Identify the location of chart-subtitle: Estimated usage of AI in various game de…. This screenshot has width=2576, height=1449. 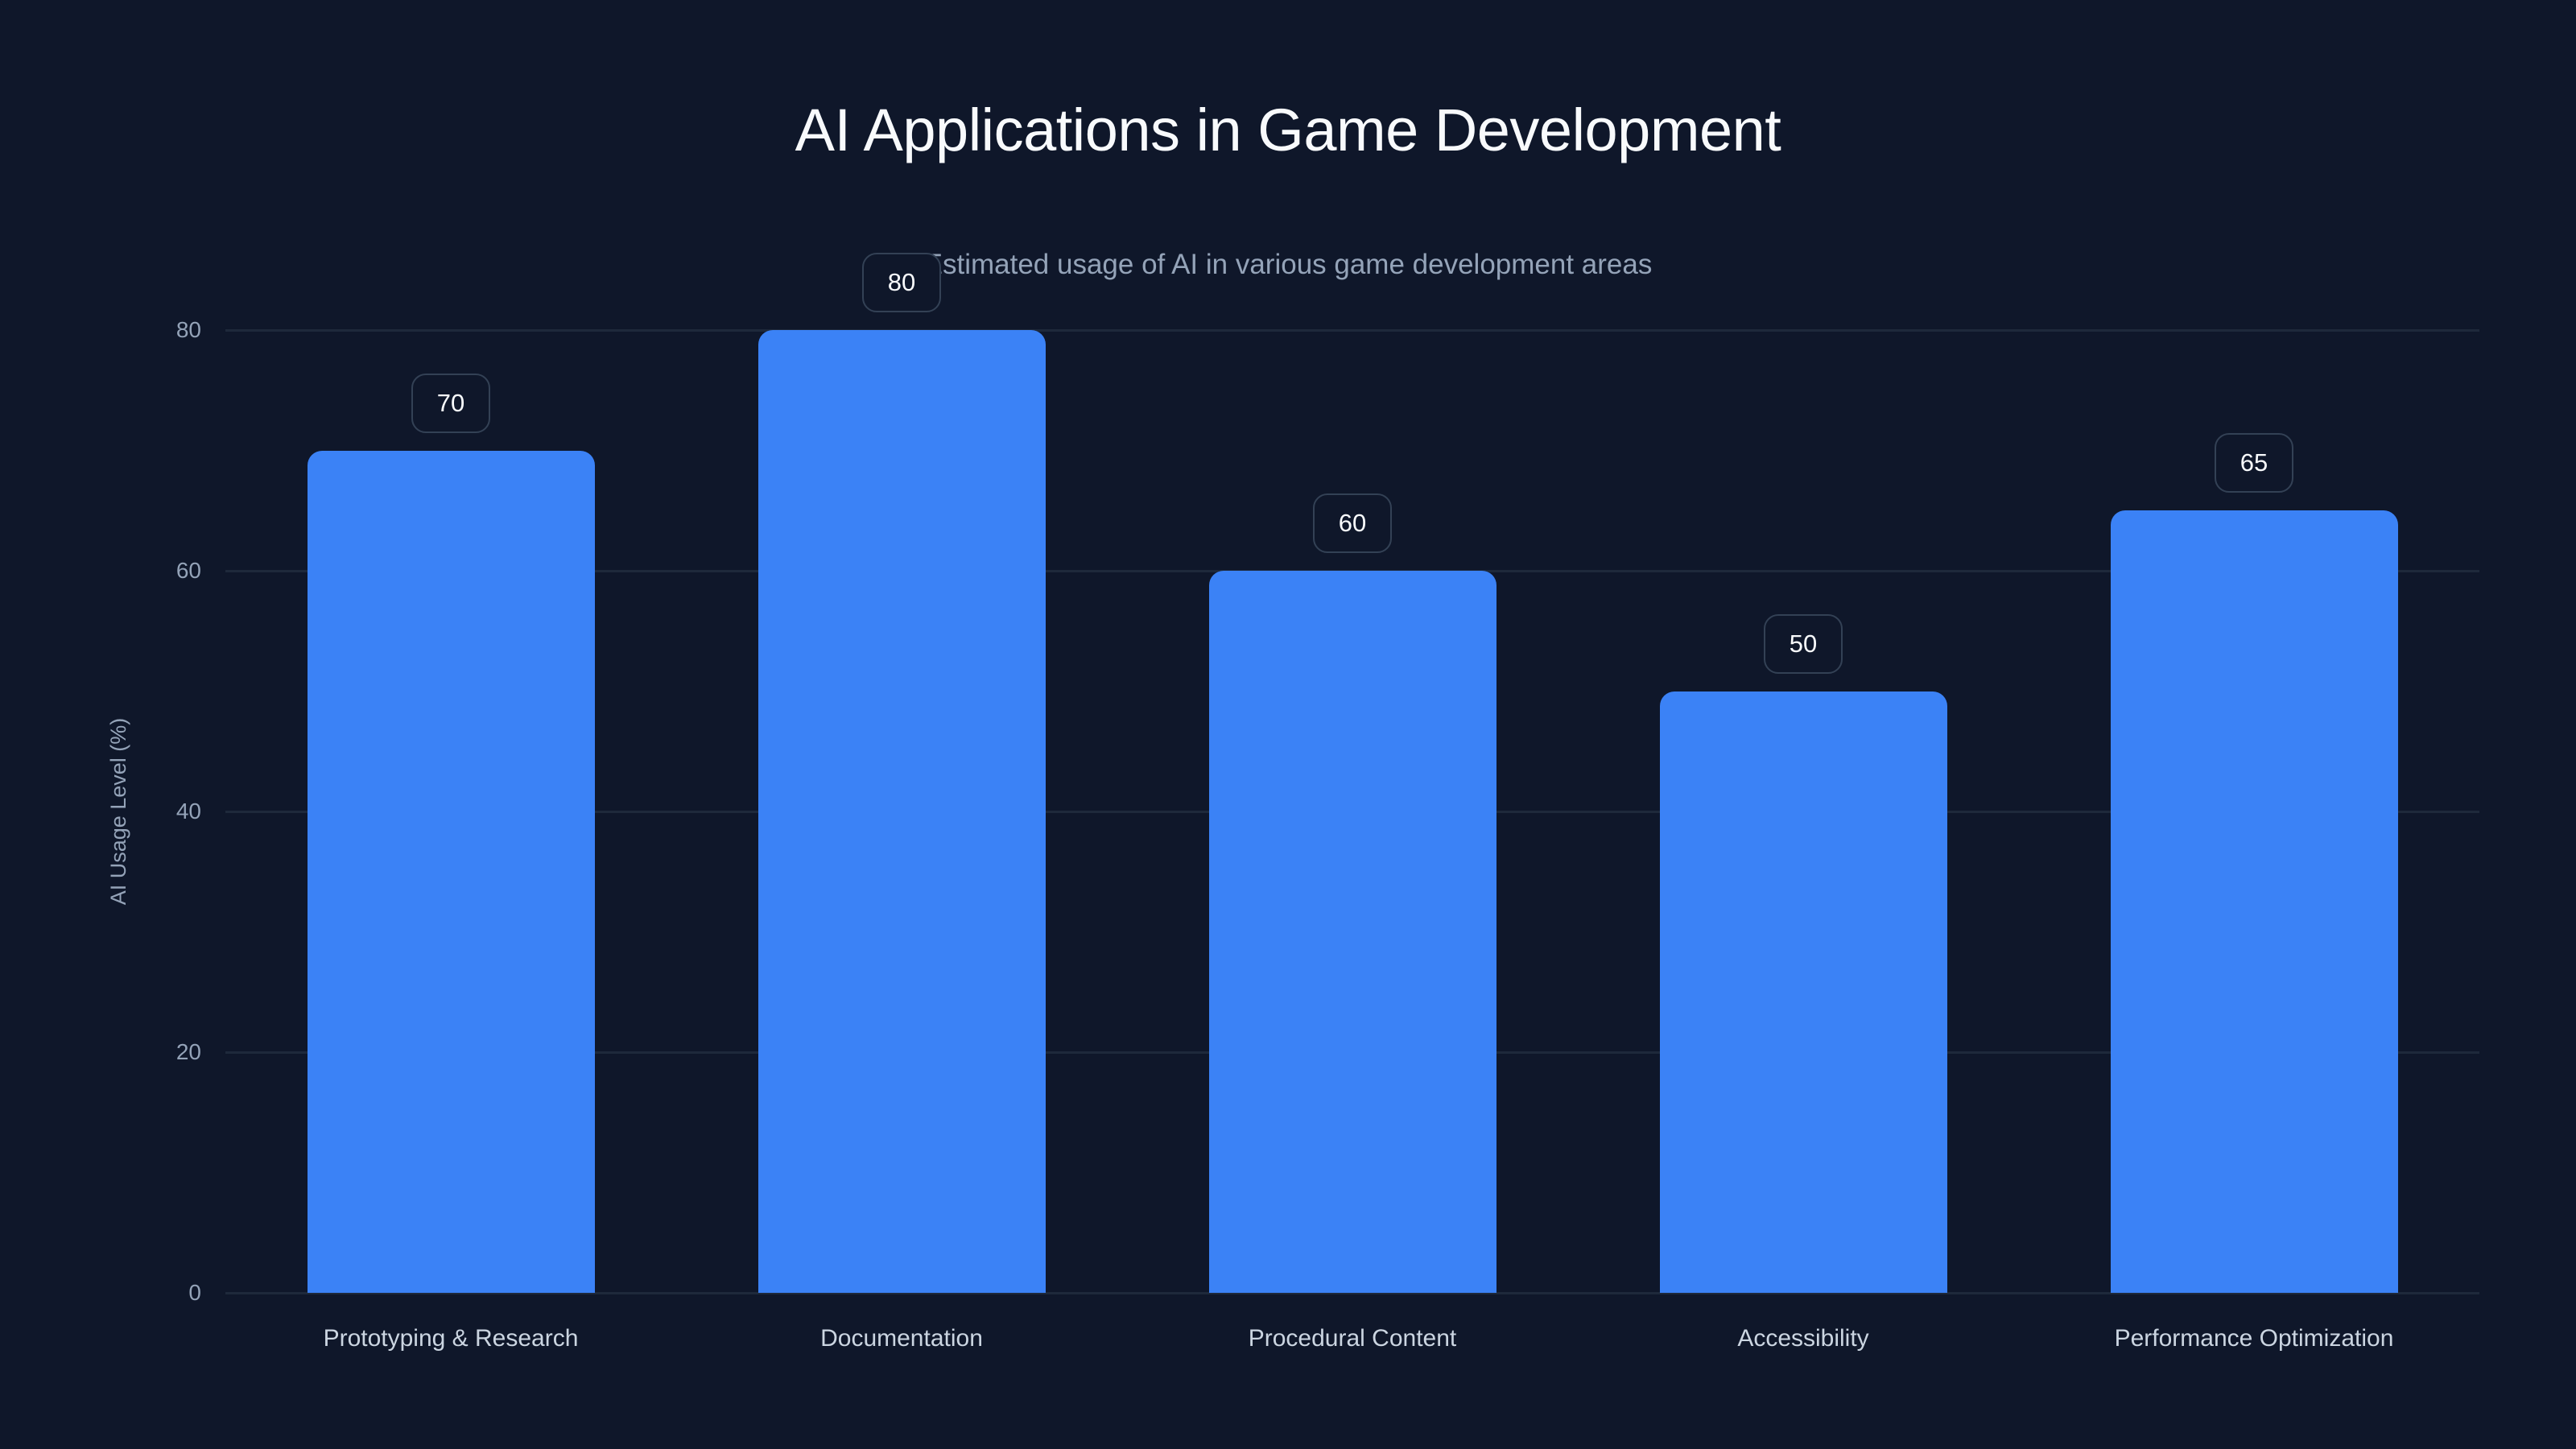
(1288, 264).